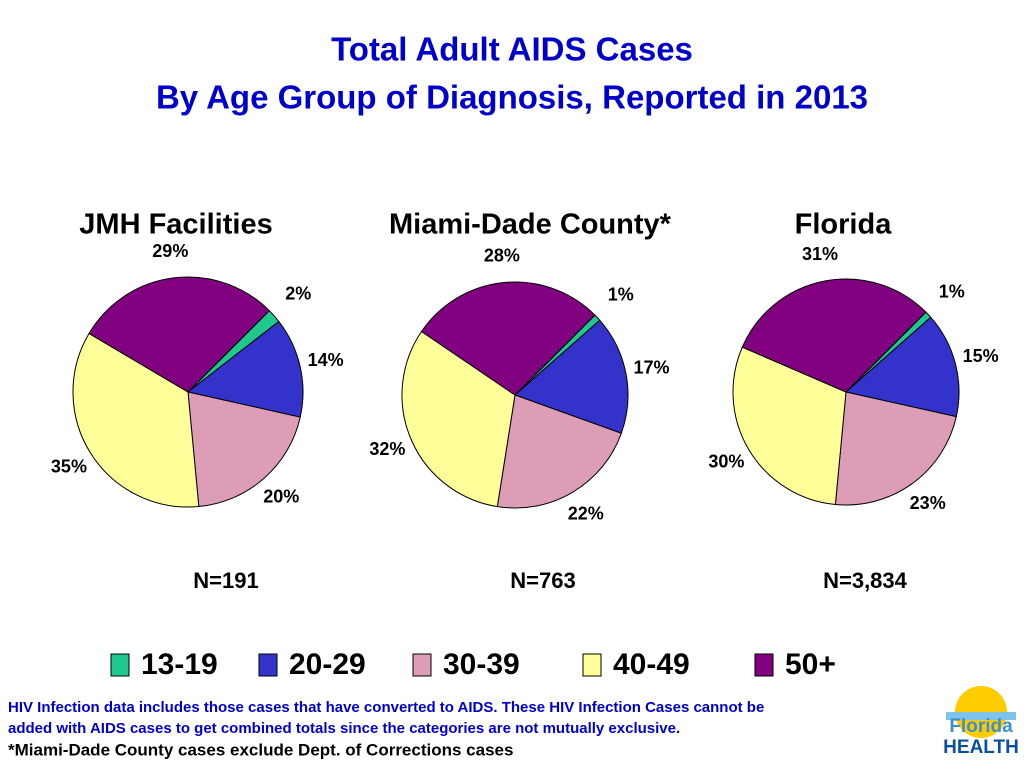 This screenshot has height=768, width=1024. What do you see at coordinates (651, 664) in the screenshot?
I see `legend-label: 40-49` at bounding box center [651, 664].